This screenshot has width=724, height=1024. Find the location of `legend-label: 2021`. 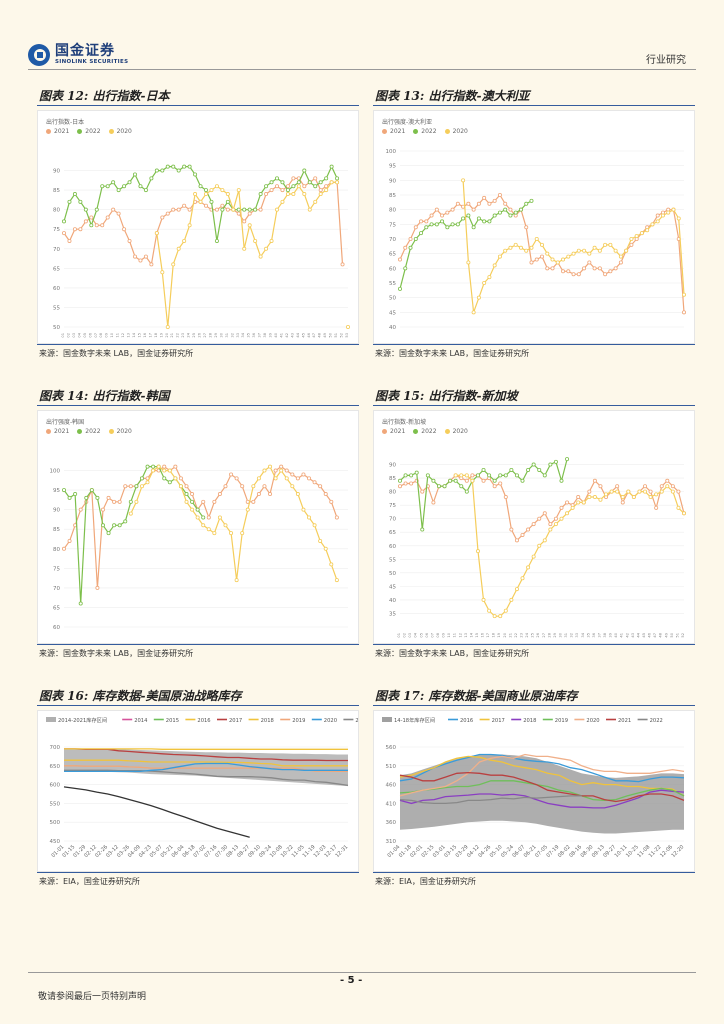

legend-label: 2021 is located at coordinates (356, 721).